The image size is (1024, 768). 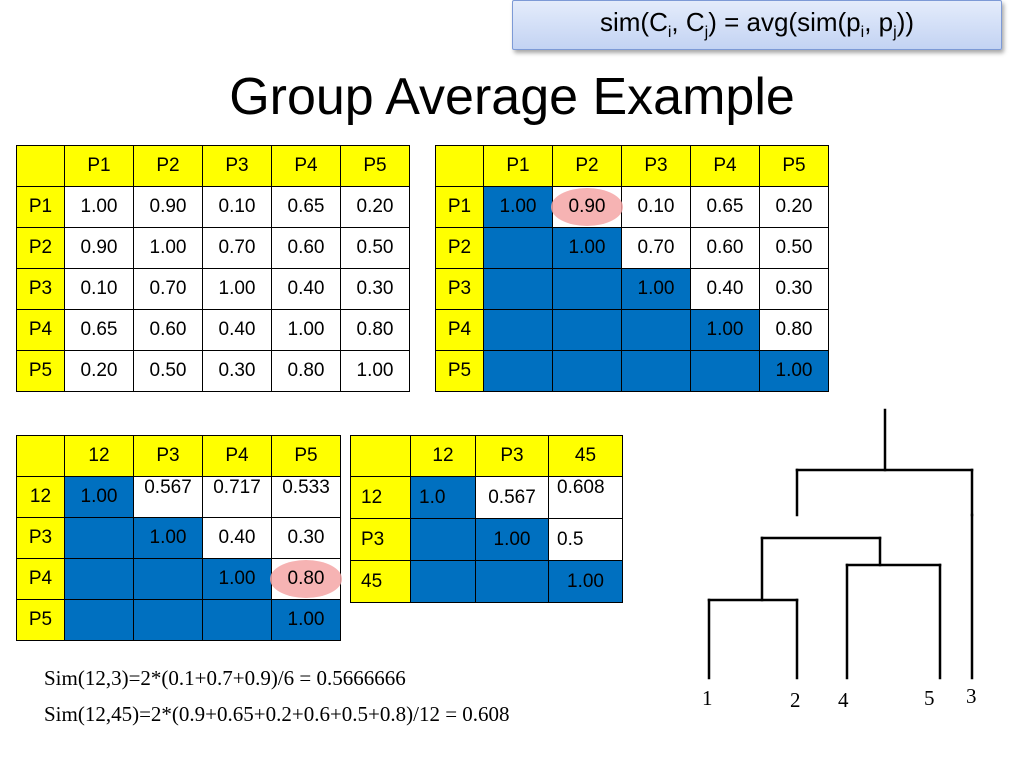 I want to click on col-header: P5, so click(x=375, y=166).